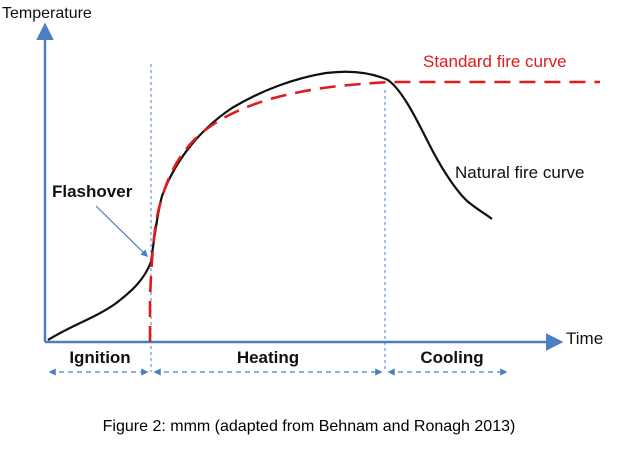 This screenshot has width=618, height=452. Describe the element at coordinates (122, 231) in the screenshot. I see `flashover-pointer` at that location.